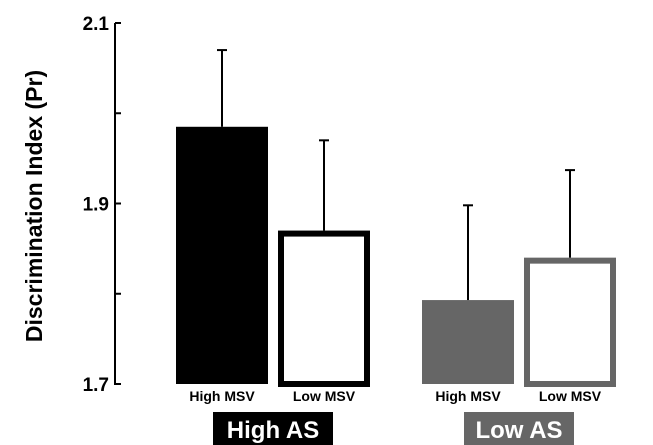 The image size is (653, 445). Describe the element at coordinates (273, 430) in the screenshot. I see `group-label: High AS` at that location.